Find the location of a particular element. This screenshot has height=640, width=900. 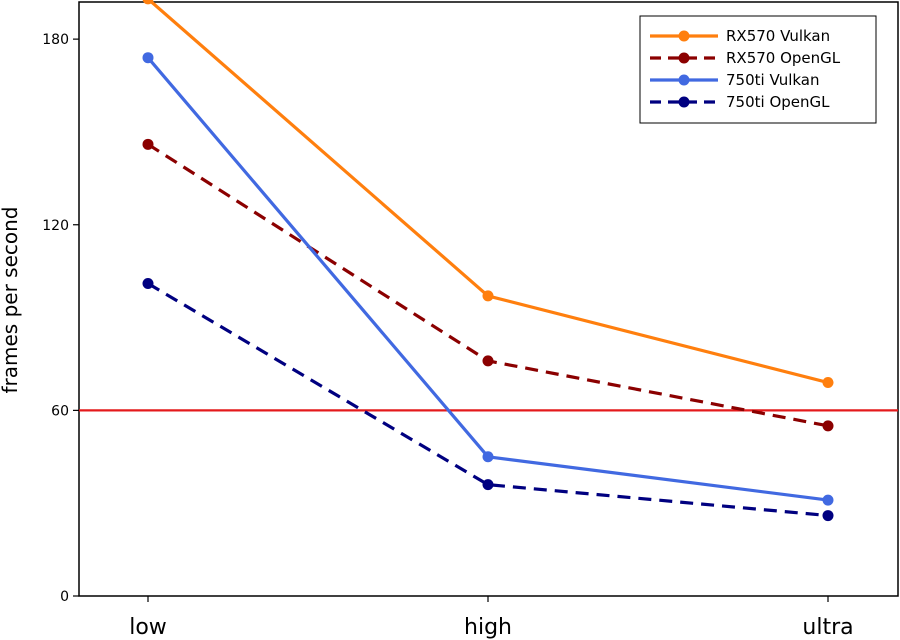

x-tick-label-high: high is located at coordinates (488, 627).